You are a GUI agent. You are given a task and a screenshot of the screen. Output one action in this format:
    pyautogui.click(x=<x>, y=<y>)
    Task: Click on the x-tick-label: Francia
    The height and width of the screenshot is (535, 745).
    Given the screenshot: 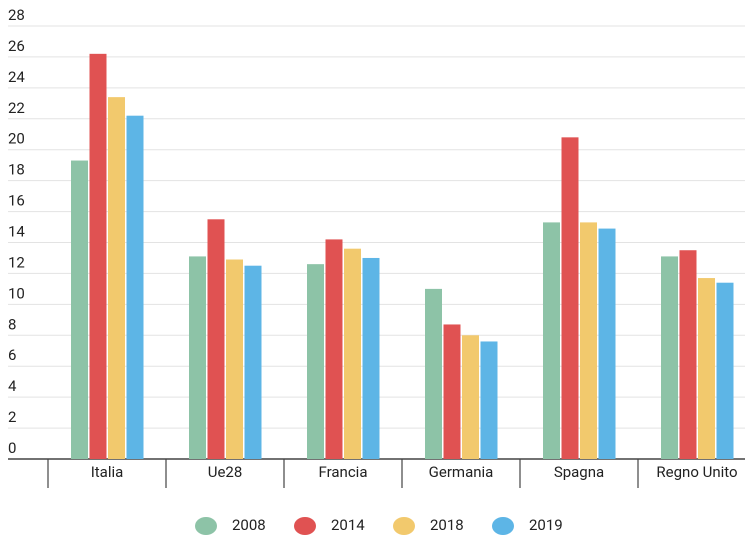 What is the action you would take?
    pyautogui.click(x=343, y=472)
    